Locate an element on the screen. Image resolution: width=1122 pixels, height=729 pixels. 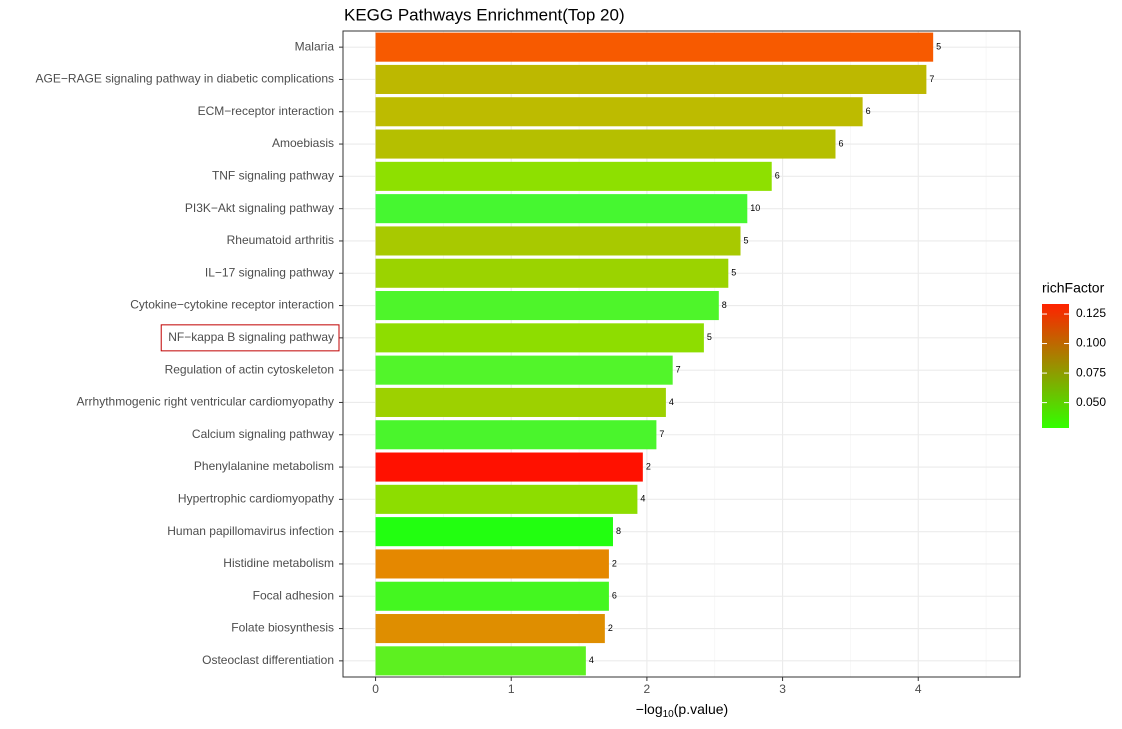
highlight-box is located at coordinates (250, 338).